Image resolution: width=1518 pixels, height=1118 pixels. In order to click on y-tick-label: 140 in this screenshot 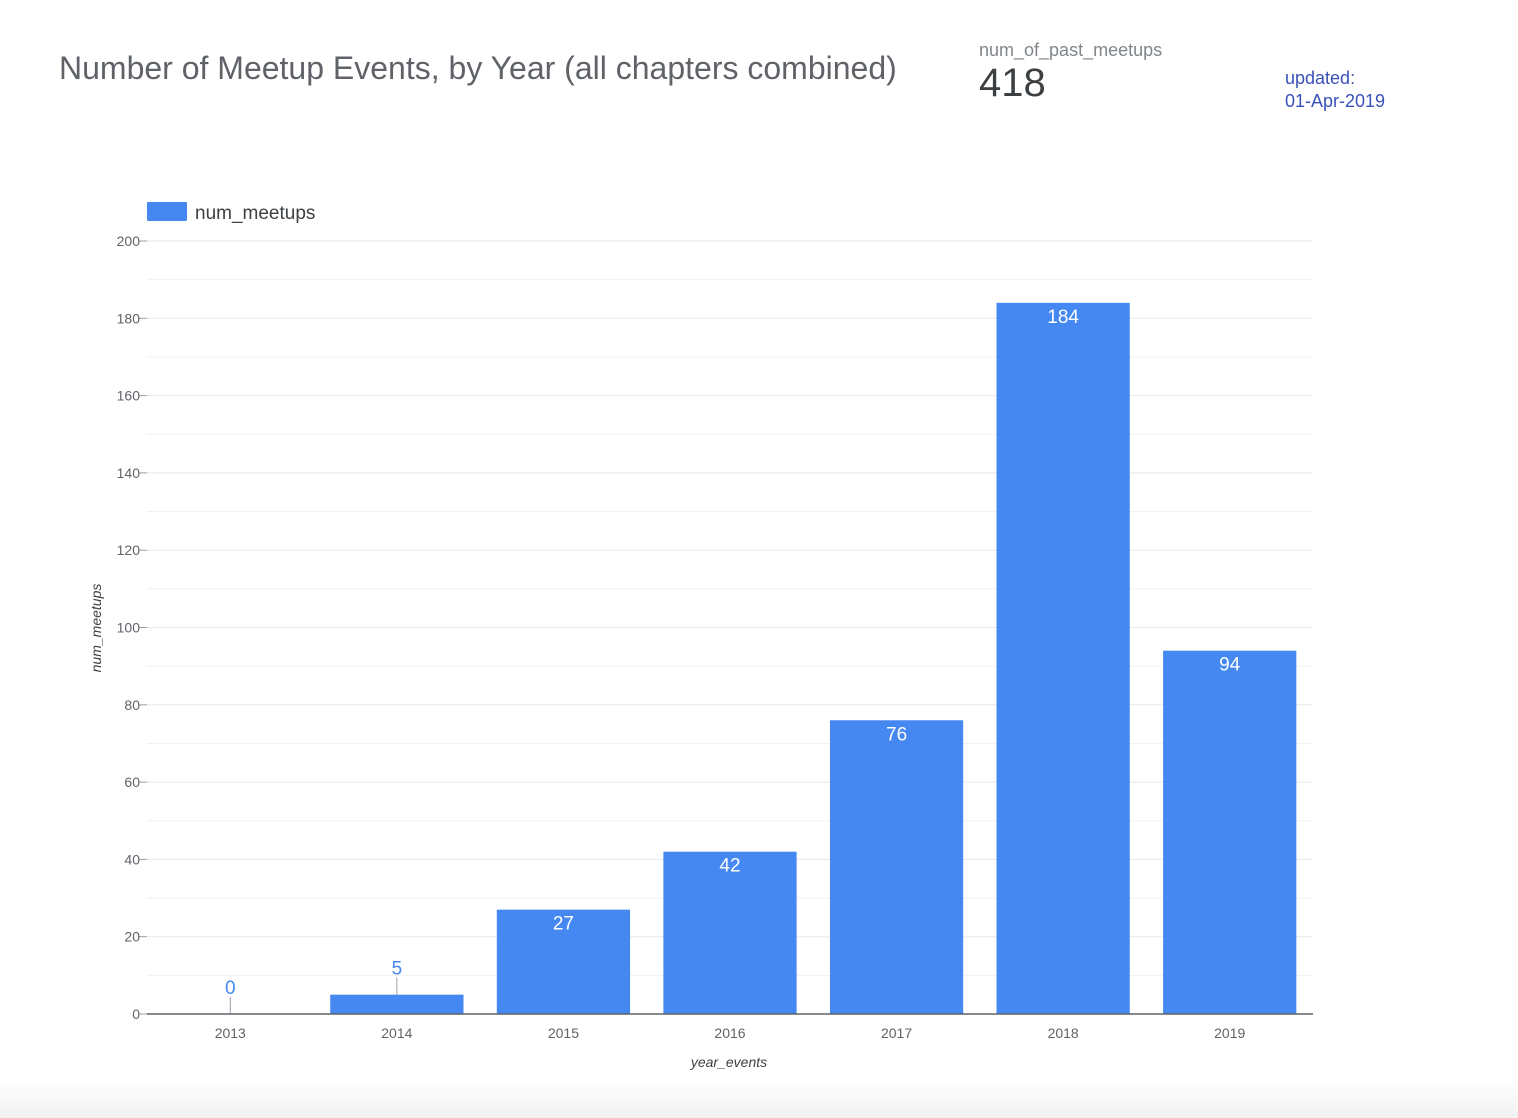, I will do `click(129, 473)`.